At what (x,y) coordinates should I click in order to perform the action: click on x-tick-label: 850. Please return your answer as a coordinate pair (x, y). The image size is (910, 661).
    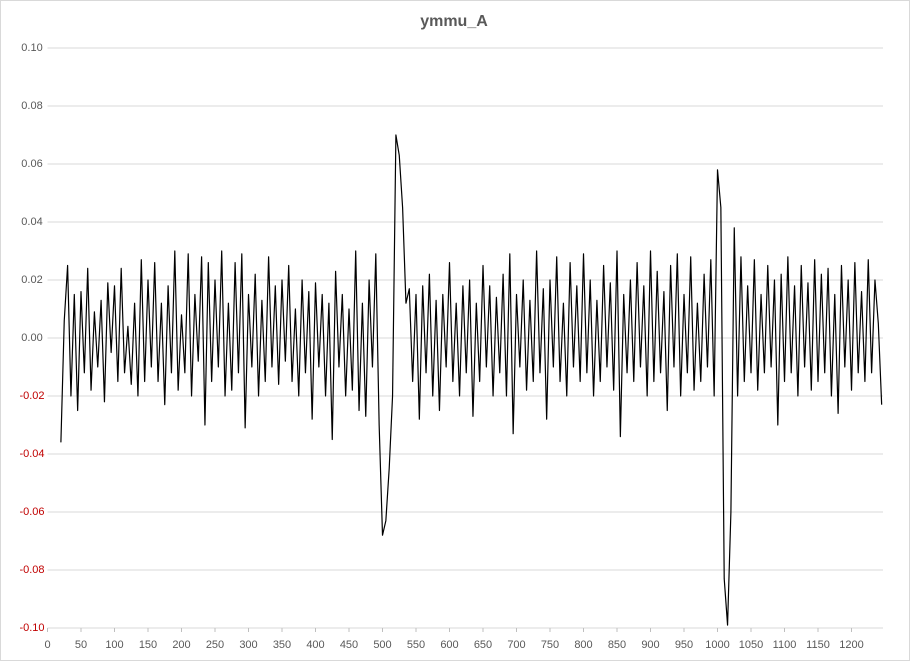
    Looking at the image, I should click on (617, 645).